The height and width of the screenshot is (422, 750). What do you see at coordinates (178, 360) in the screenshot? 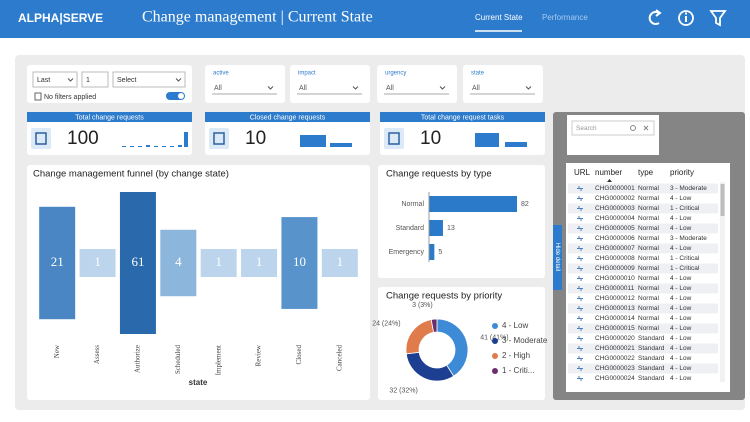
I see `x-tick-label: Scheduled` at bounding box center [178, 360].